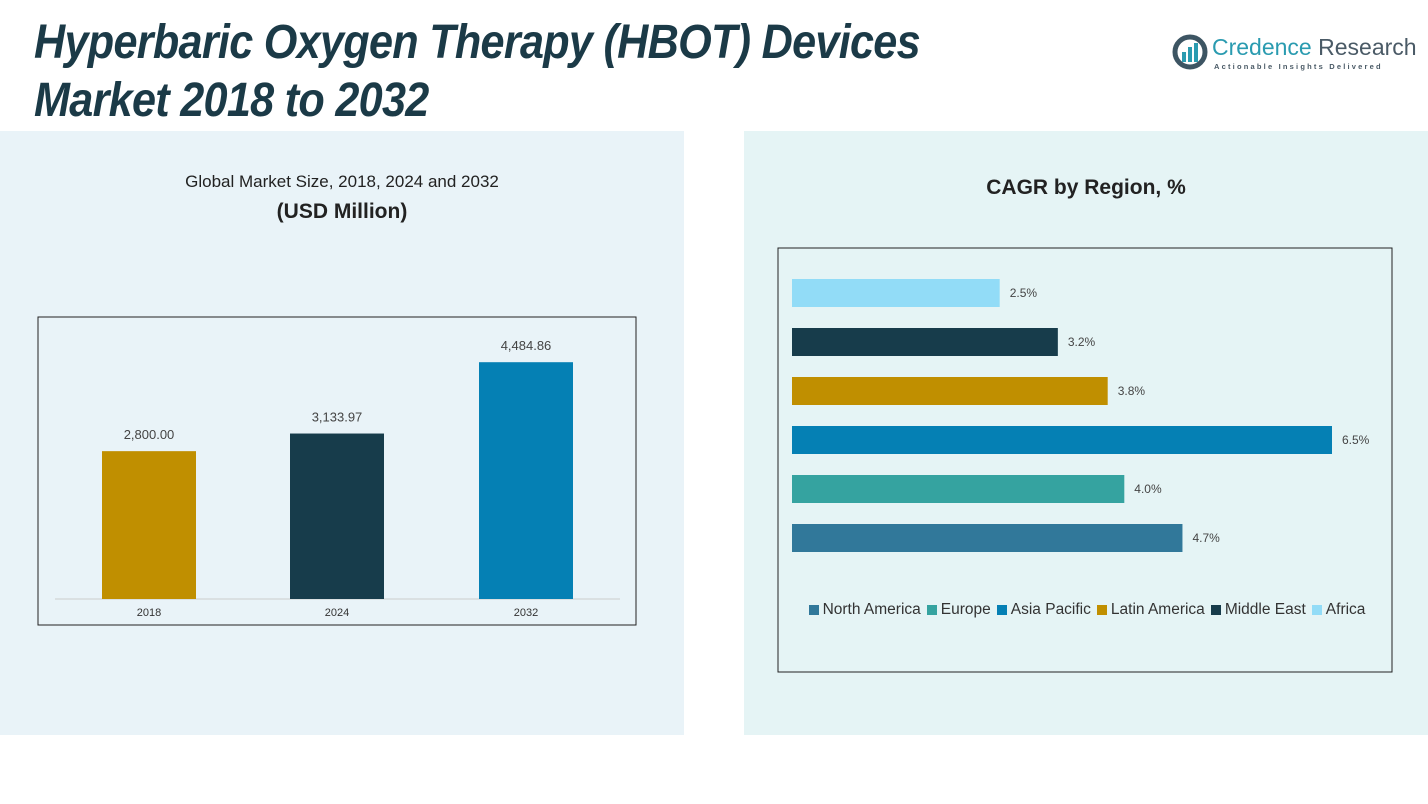  Describe the element at coordinates (1298, 66) in the screenshot. I see `logo-tagline: Actionable Insights Delivered` at that location.